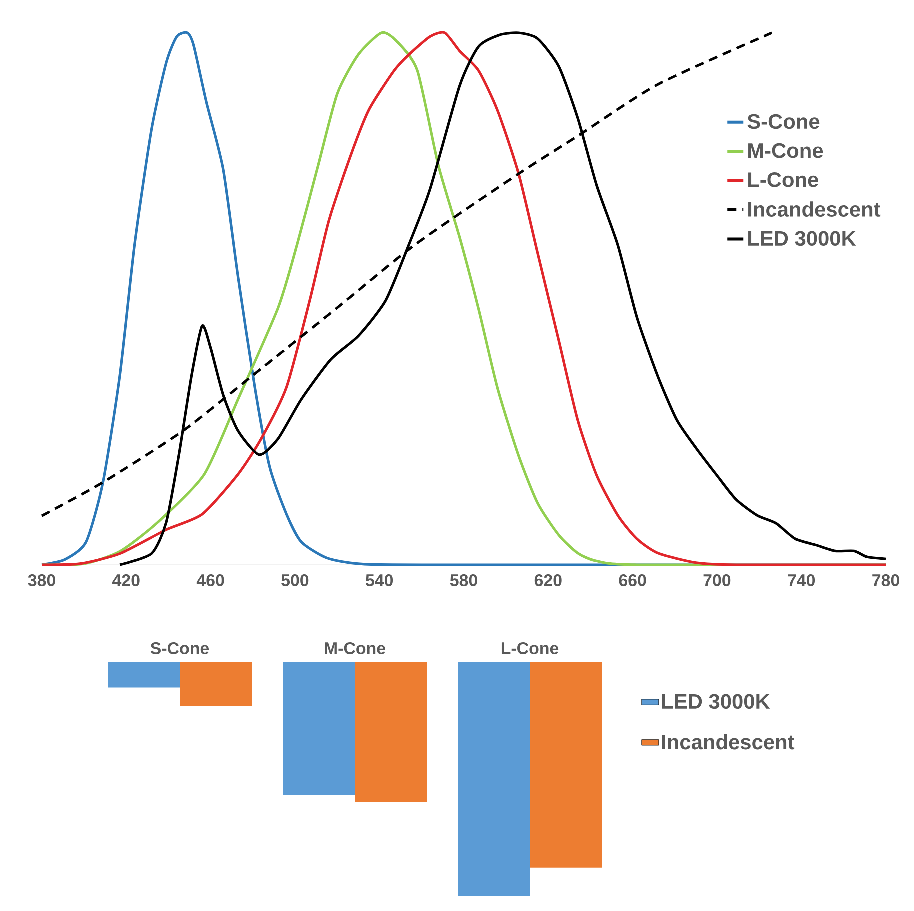 This screenshot has height=911, width=914. Describe the element at coordinates (783, 180) in the screenshot. I see `legend-label: L-Cone` at that location.